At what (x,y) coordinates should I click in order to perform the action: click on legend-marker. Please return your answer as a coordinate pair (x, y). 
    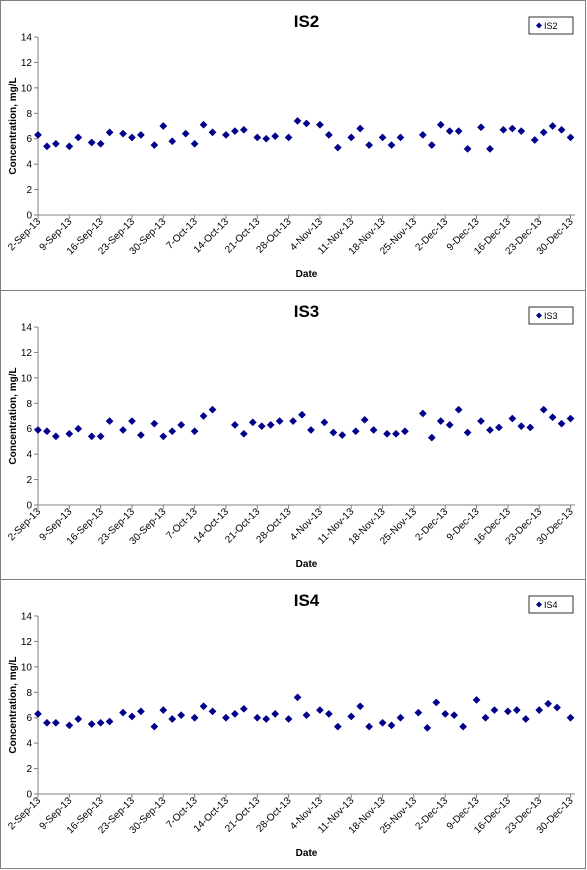
    Looking at the image, I should click on (539, 25).